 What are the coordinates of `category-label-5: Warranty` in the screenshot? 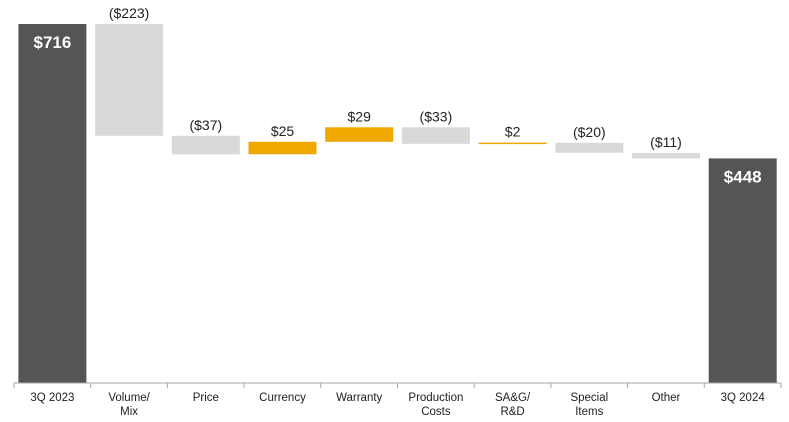 It's located at (359, 398).